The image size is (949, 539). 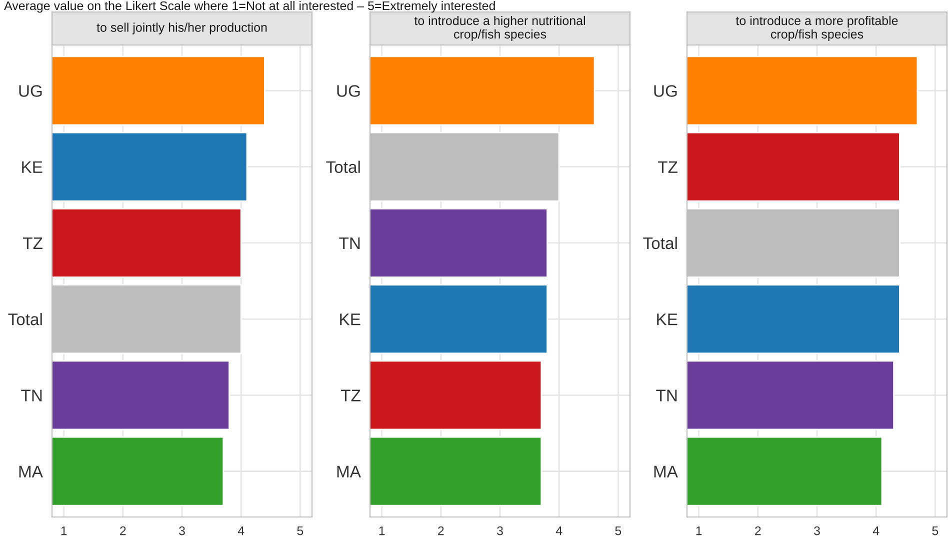 I want to click on chart-title: to sell jointly his/her production, so click(x=181, y=28).